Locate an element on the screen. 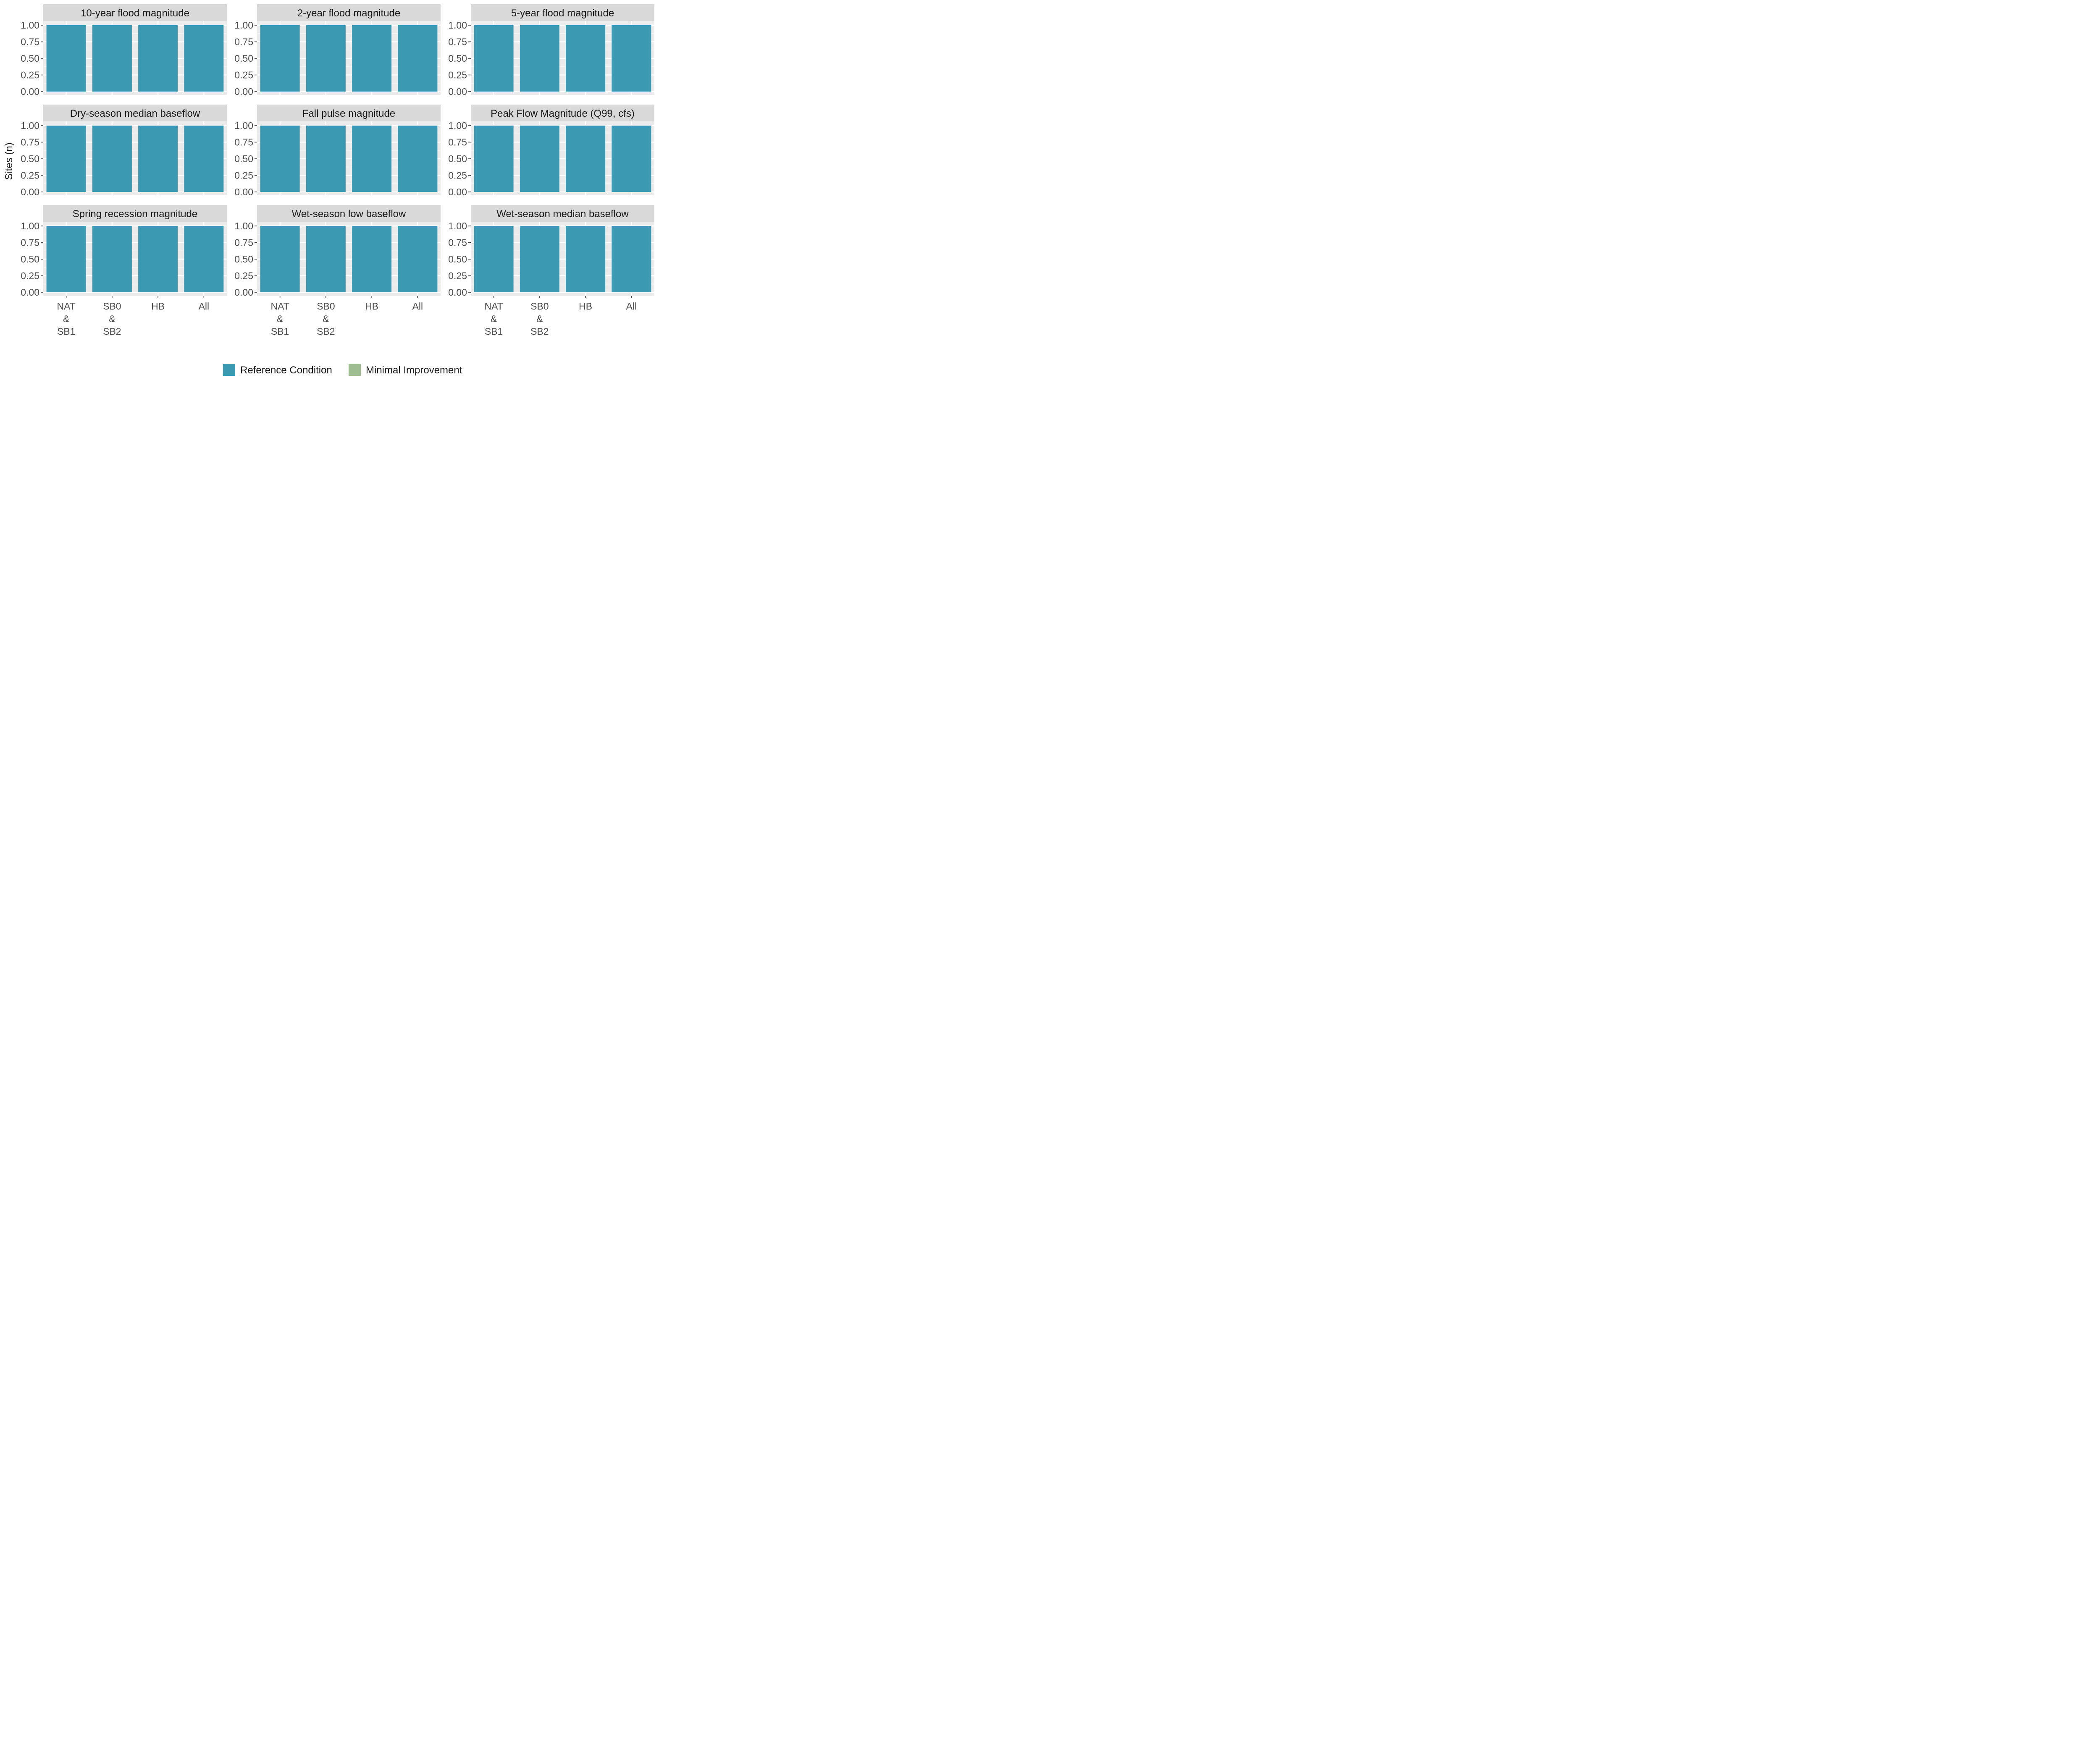 The height and width of the screenshot is (1764, 2100). facet-title-1: 2-year flood magnitude is located at coordinates (348, 13).